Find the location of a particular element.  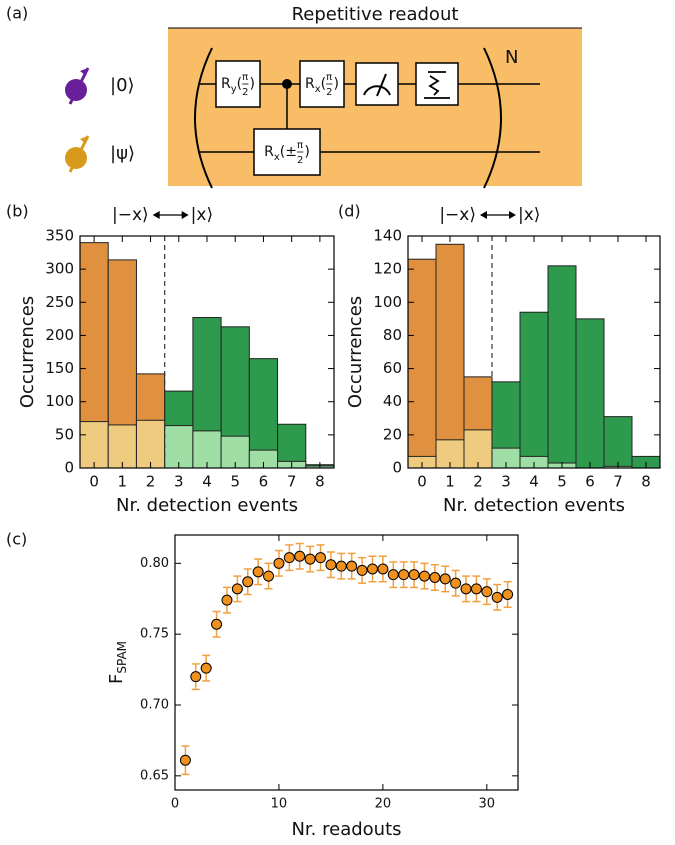

y-tick-label: 80 is located at coordinates (392, 335).